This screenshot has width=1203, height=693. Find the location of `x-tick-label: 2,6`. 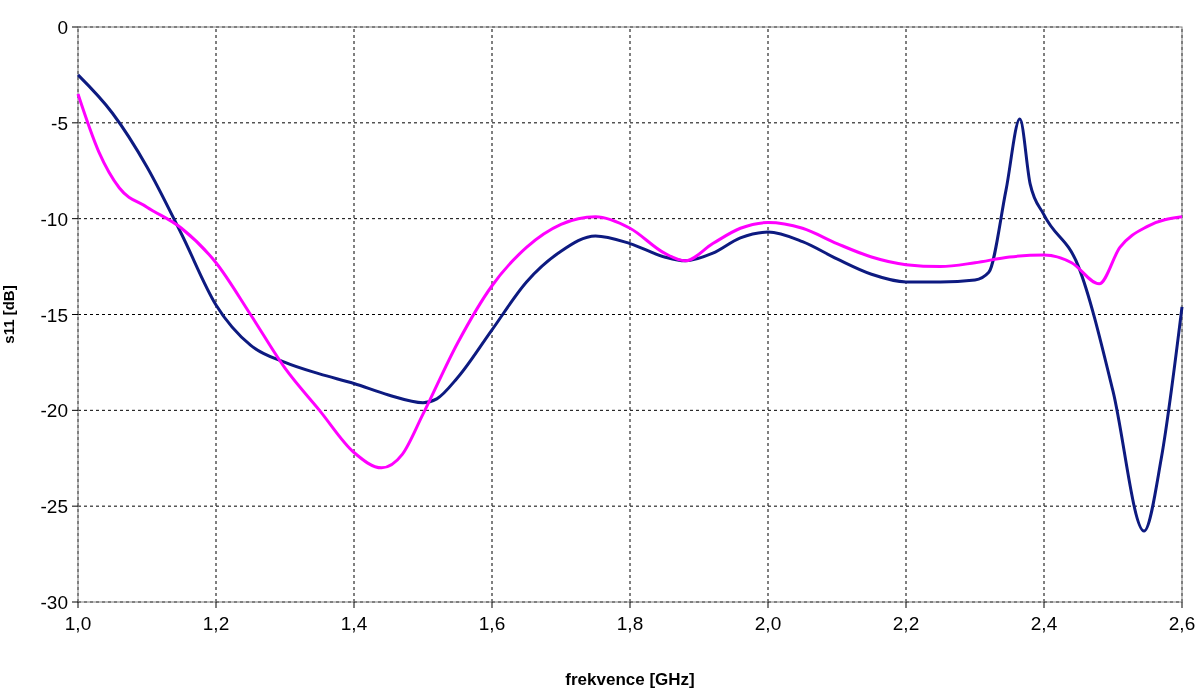

x-tick-label: 2,6 is located at coordinates (1182, 623).